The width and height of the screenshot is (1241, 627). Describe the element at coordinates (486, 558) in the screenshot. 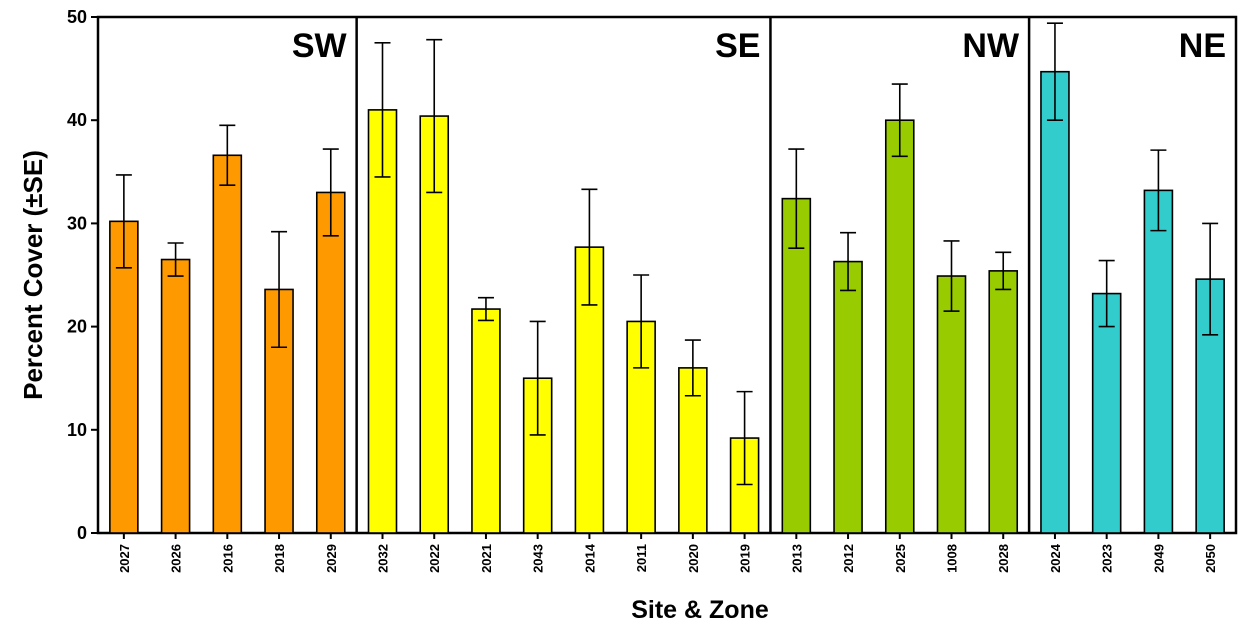

I see `x-tick-label: 2021` at that location.